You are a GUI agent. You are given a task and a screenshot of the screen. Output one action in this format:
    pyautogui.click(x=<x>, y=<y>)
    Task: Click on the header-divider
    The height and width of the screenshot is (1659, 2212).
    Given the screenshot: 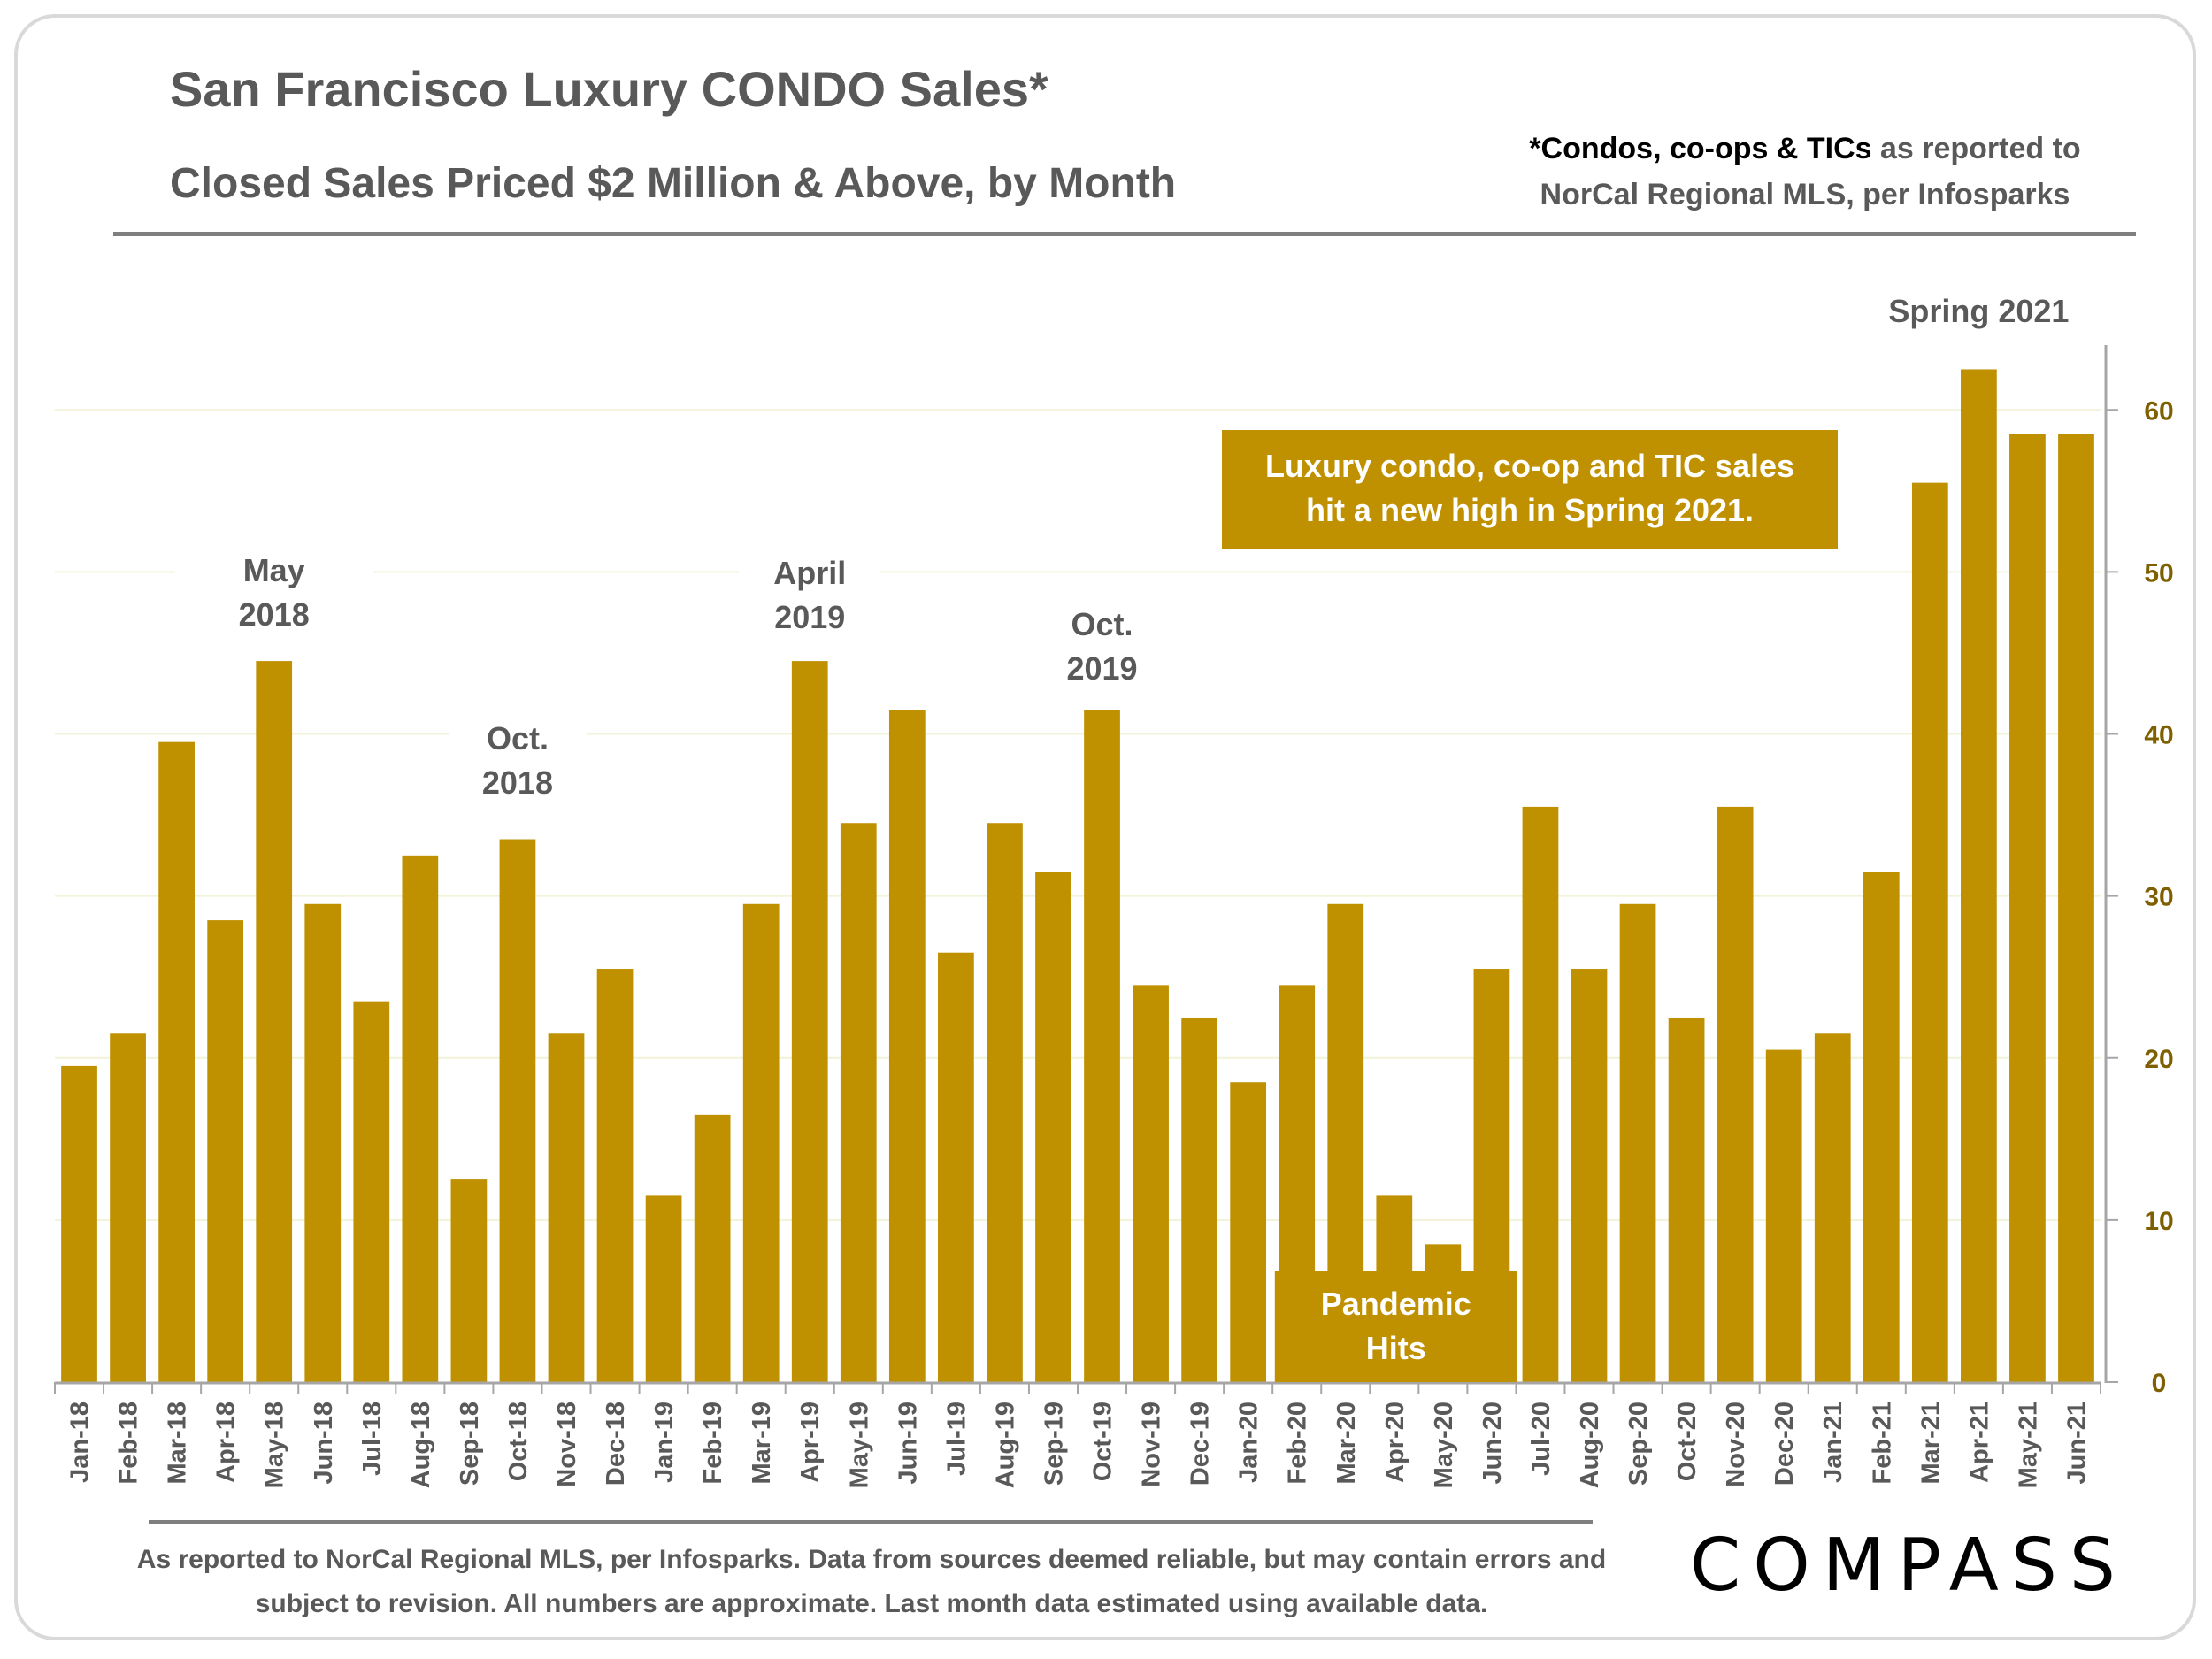 What is the action you would take?
    pyautogui.click(x=1125, y=234)
    